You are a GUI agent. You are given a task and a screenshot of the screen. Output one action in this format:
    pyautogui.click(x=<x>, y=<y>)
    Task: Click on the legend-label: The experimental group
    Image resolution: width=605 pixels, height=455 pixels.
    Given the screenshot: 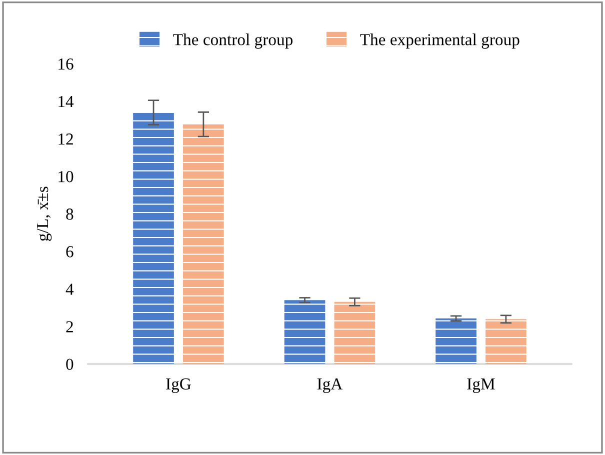 What is the action you would take?
    pyautogui.click(x=440, y=41)
    